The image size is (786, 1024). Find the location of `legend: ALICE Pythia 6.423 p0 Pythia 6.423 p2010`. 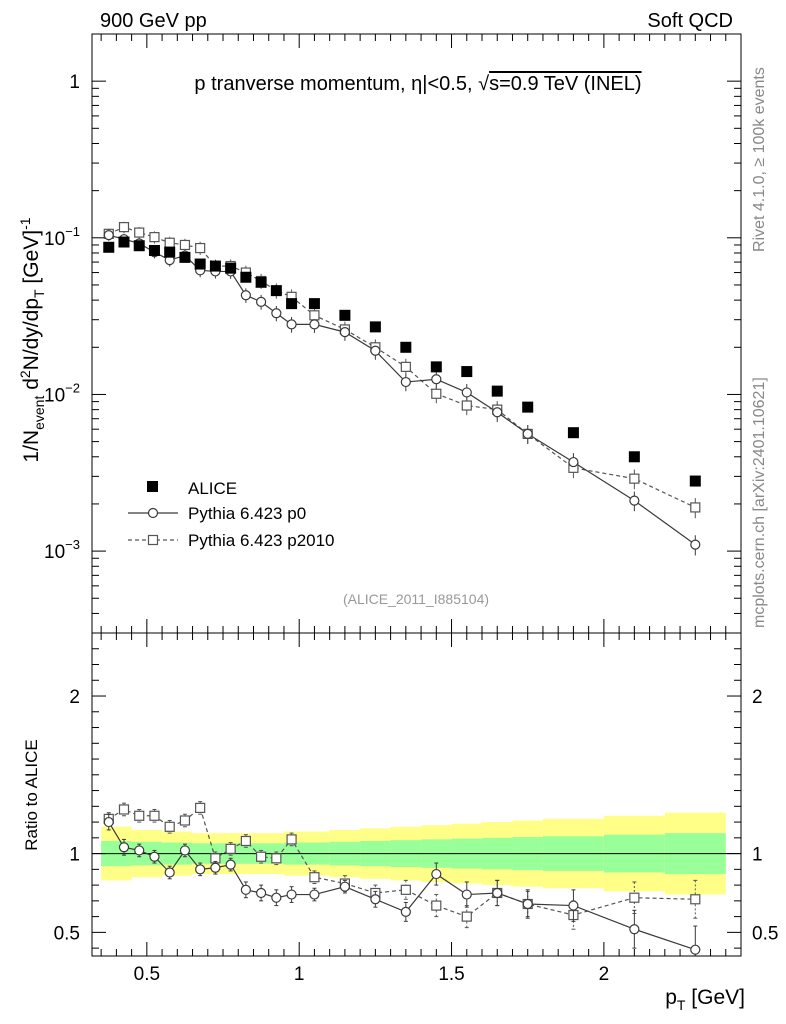

legend: ALICE Pythia 6.423 p0 Pythia 6.423 p2010 is located at coordinates (231, 514).